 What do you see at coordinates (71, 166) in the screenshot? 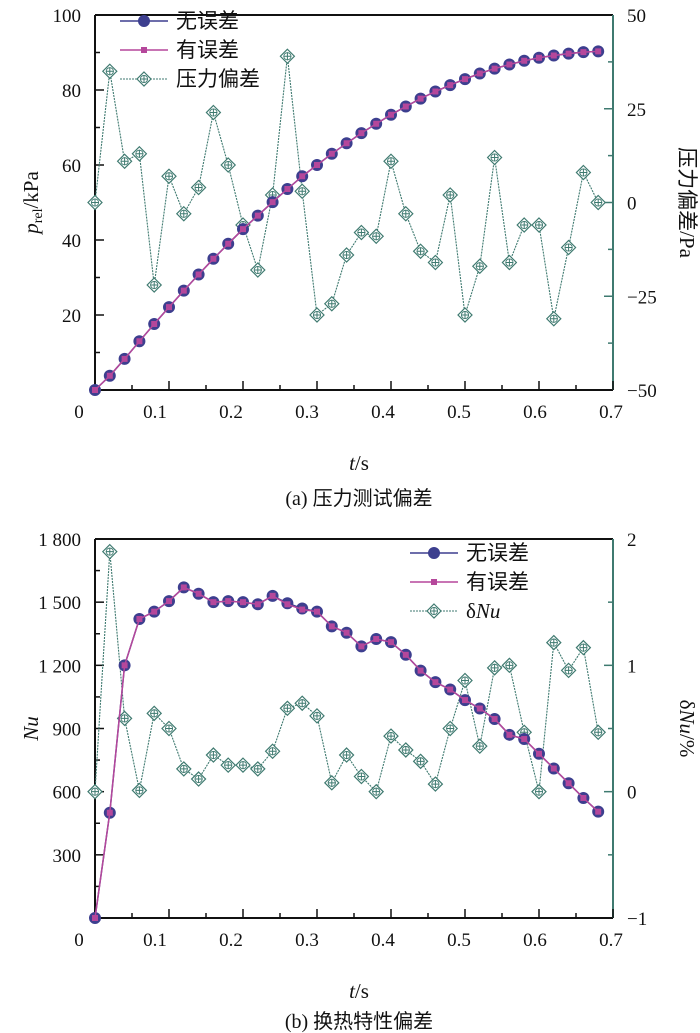
I see `y-left-tick-label: 60` at bounding box center [71, 166].